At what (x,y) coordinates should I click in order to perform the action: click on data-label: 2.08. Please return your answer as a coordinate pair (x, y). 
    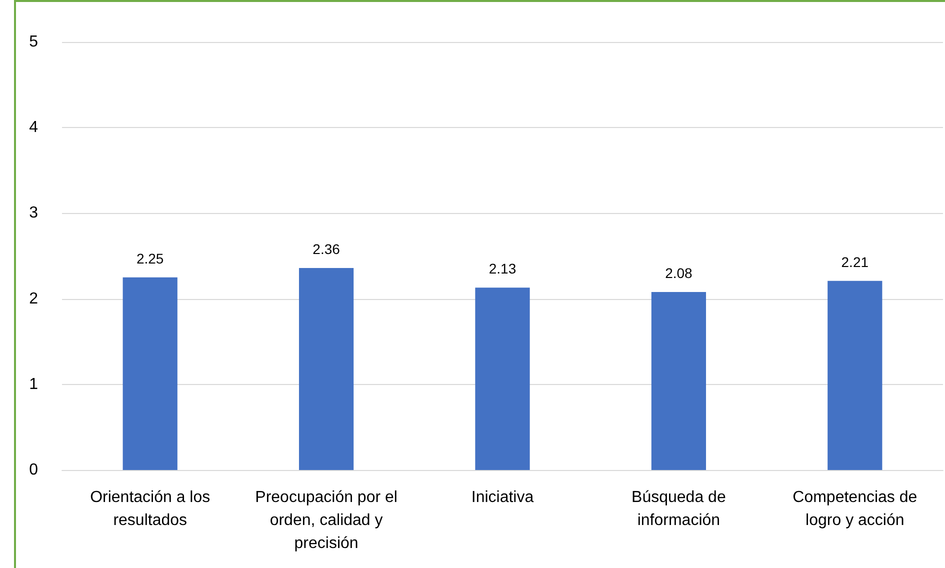
    Looking at the image, I should click on (679, 272).